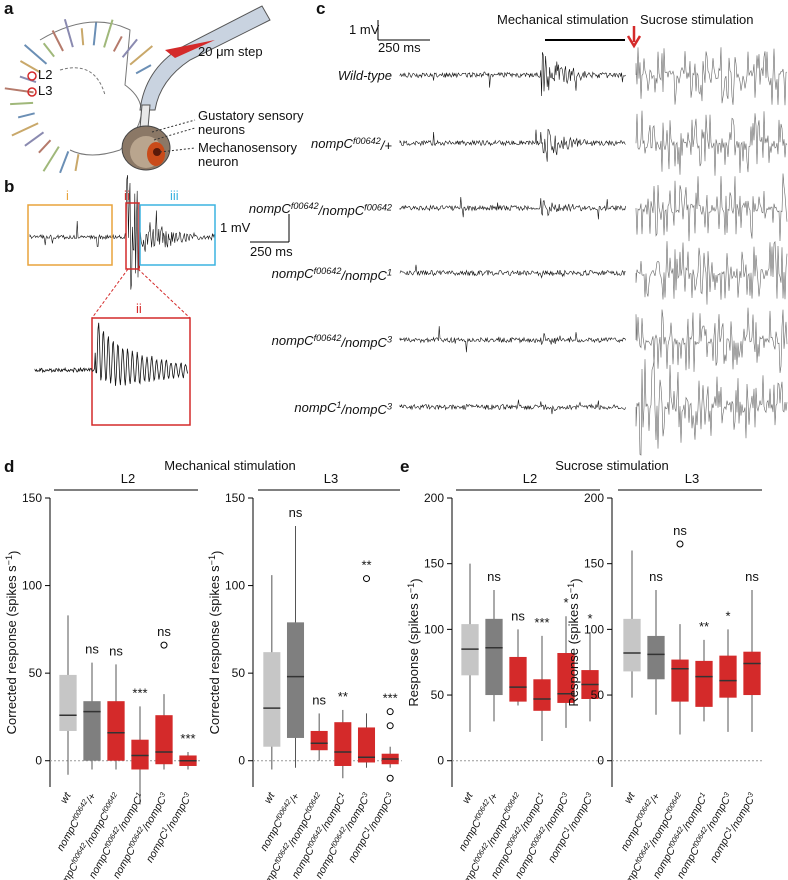 The image size is (788, 880). What do you see at coordinates (634, 37) in the screenshot?
I see `stimulus-arrow` at bounding box center [634, 37].